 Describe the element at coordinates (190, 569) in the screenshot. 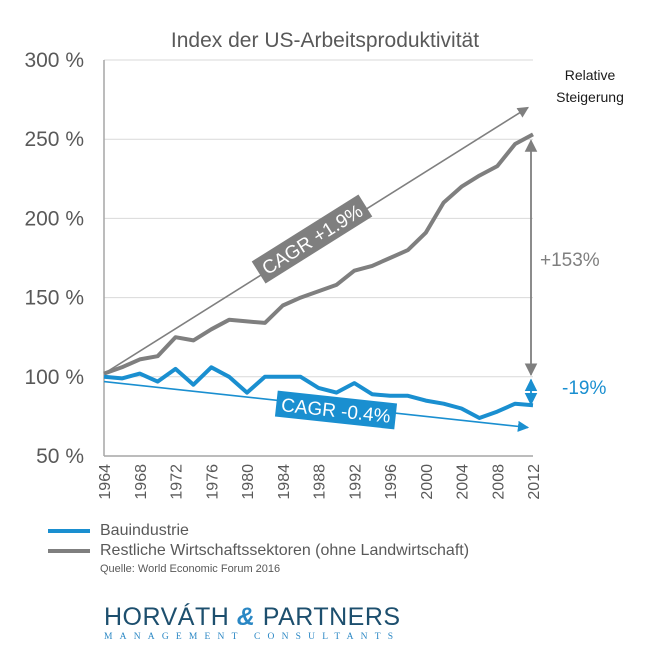

I see `source-note: Quelle: World Economic Forum 2016` at that location.